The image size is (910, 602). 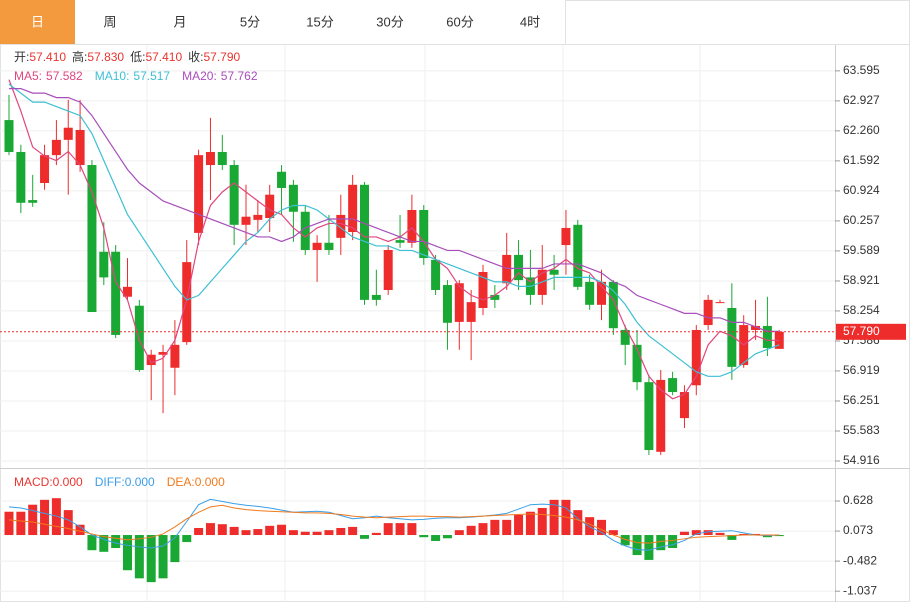 I want to click on y-tick-label: 58.921, so click(x=861, y=280).